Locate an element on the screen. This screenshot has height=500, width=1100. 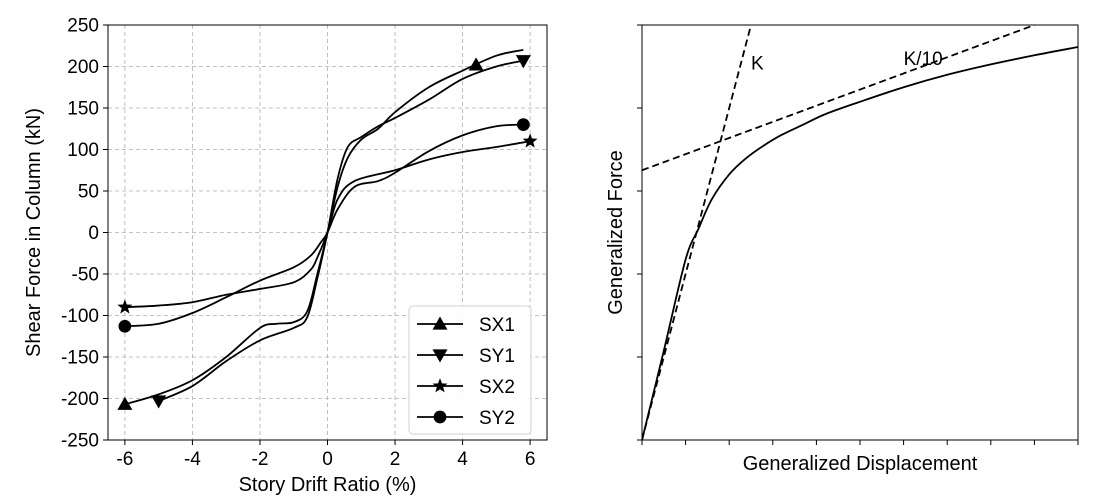
legend-entry: SY1 is located at coordinates (466, 356).